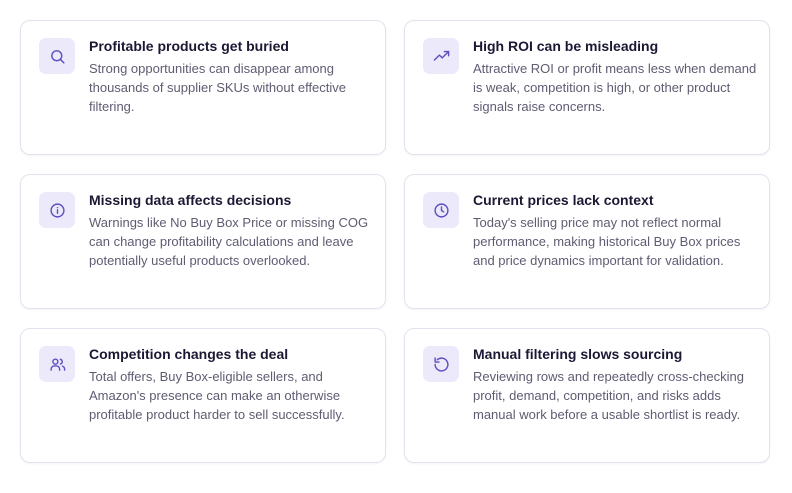 The image size is (792, 493). What do you see at coordinates (578, 354) in the screenshot?
I see `card-title: Manual filtering slows sourcing` at bounding box center [578, 354].